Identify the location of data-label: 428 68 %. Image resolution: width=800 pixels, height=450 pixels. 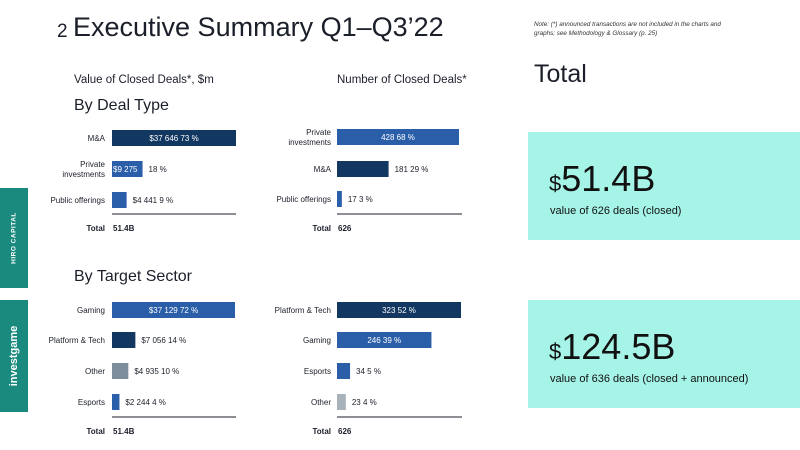
(398, 137).